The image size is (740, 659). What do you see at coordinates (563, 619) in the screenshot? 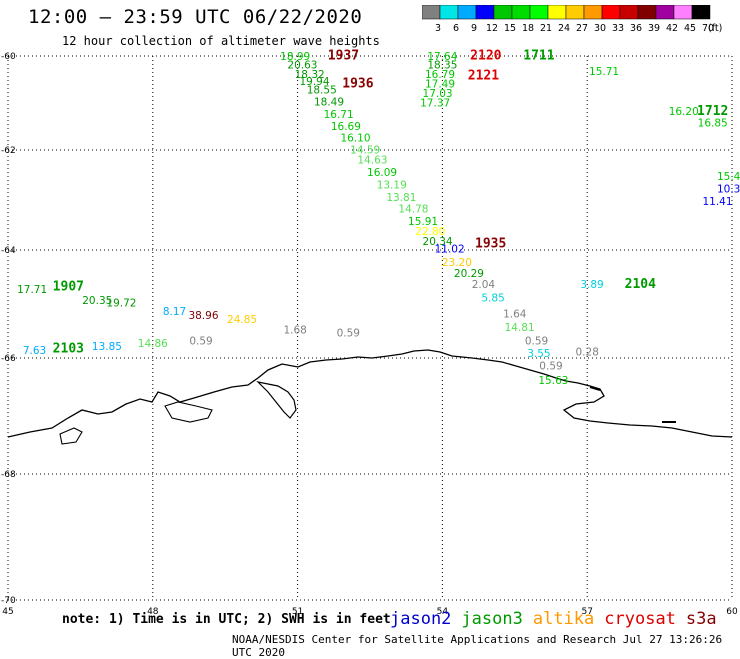
I see `satellite-legend-altika: altika` at bounding box center [563, 619].